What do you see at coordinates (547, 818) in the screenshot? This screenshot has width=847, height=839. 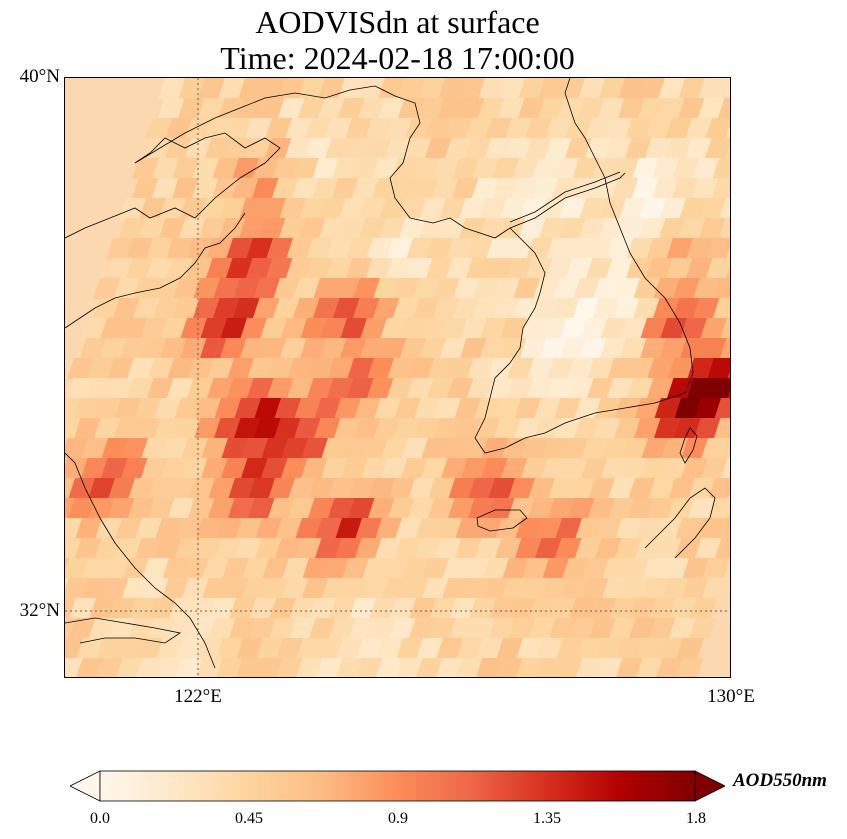 I see `colorbar-tick-3: 1.35` at bounding box center [547, 818].